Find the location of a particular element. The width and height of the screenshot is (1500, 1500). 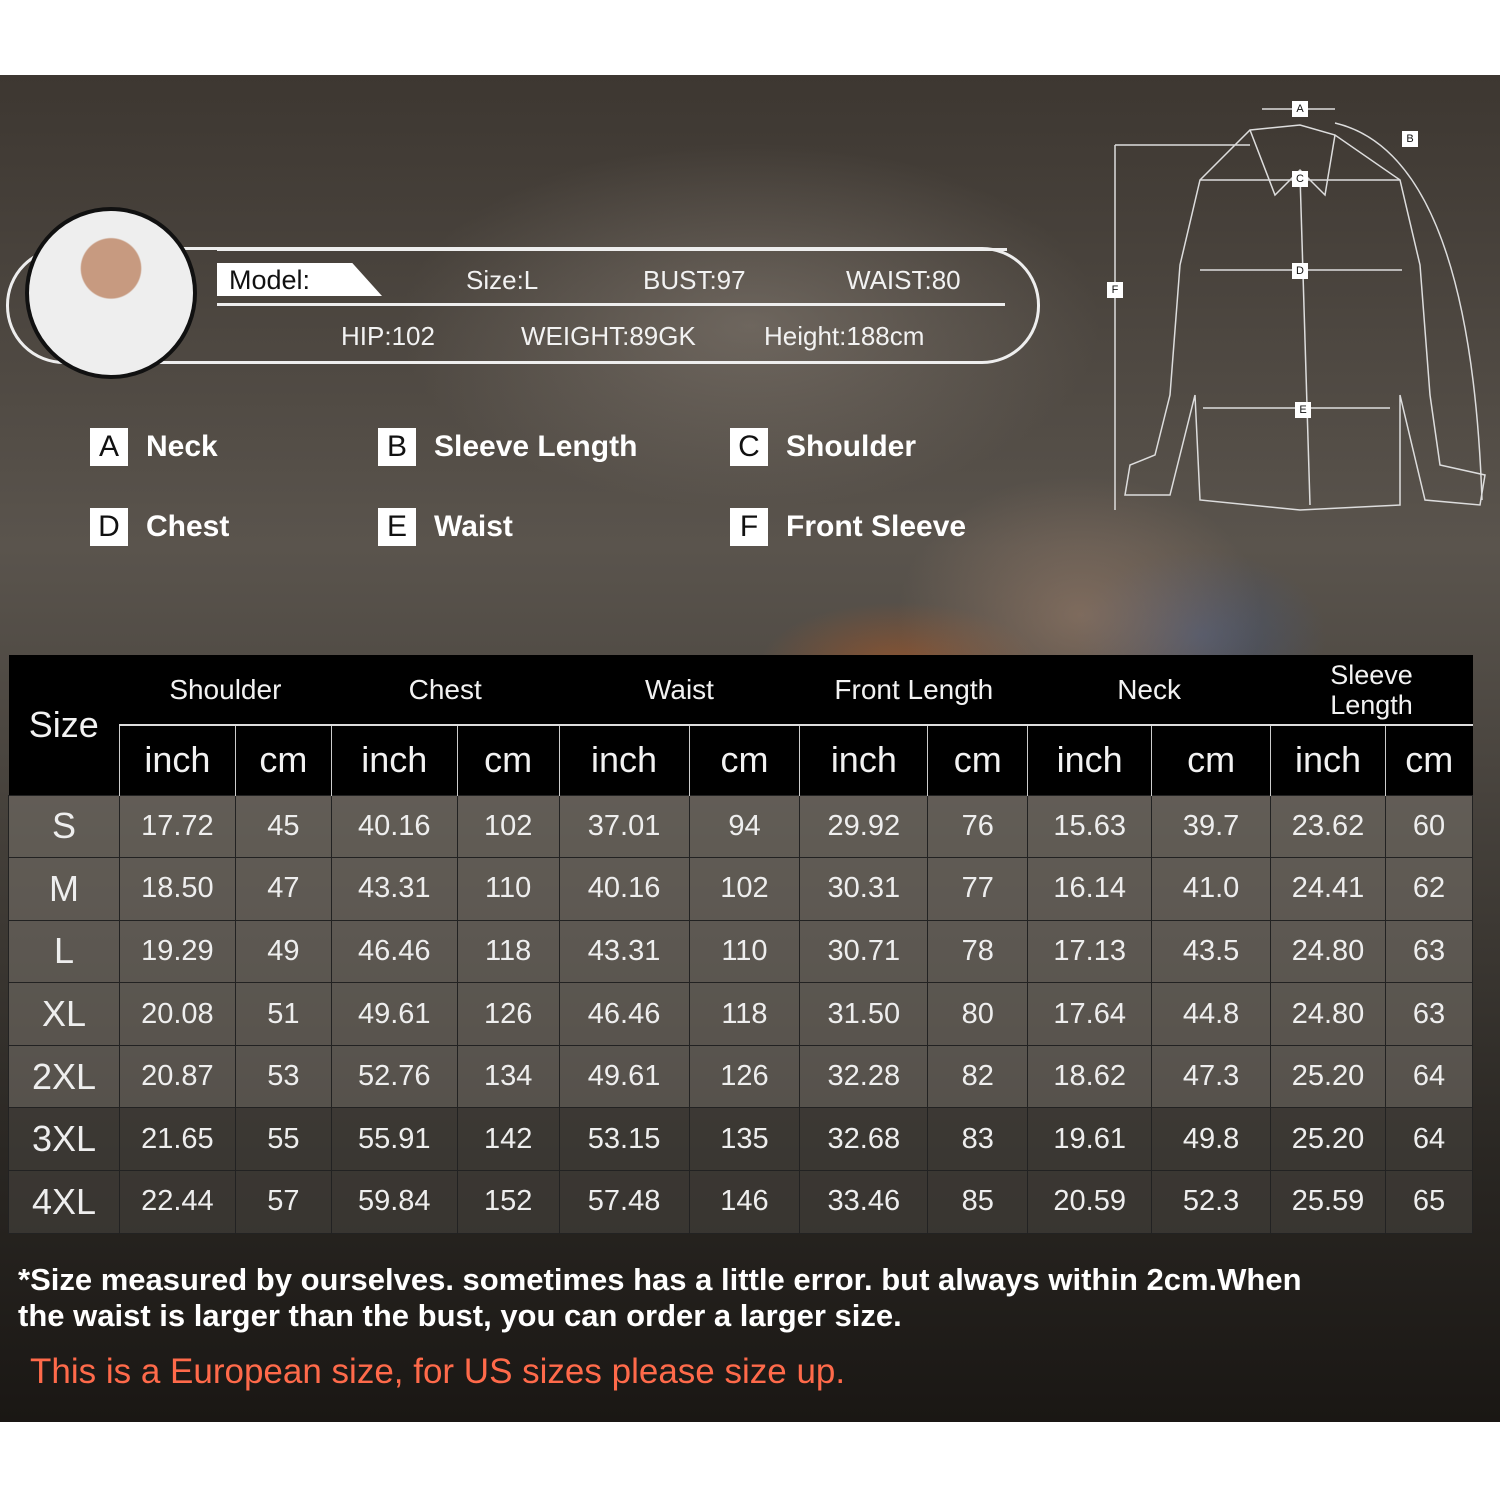

table-cell: 43.5 is located at coordinates (1211, 951).